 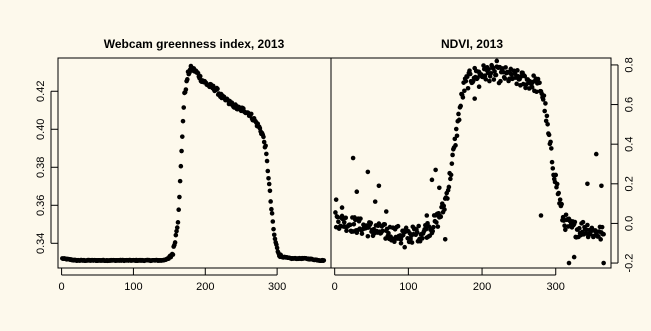 I want to click on y-tick-label: 0.40, so click(x=41, y=129).